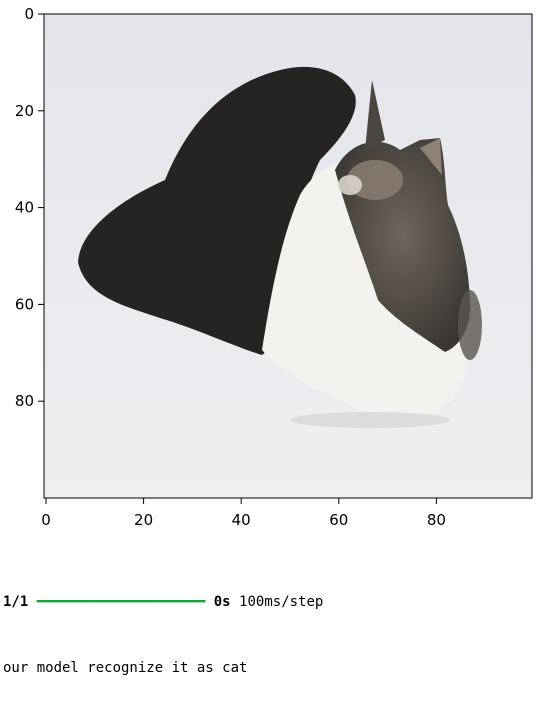  I want to click on x-tick-label: 80, so click(436, 520).